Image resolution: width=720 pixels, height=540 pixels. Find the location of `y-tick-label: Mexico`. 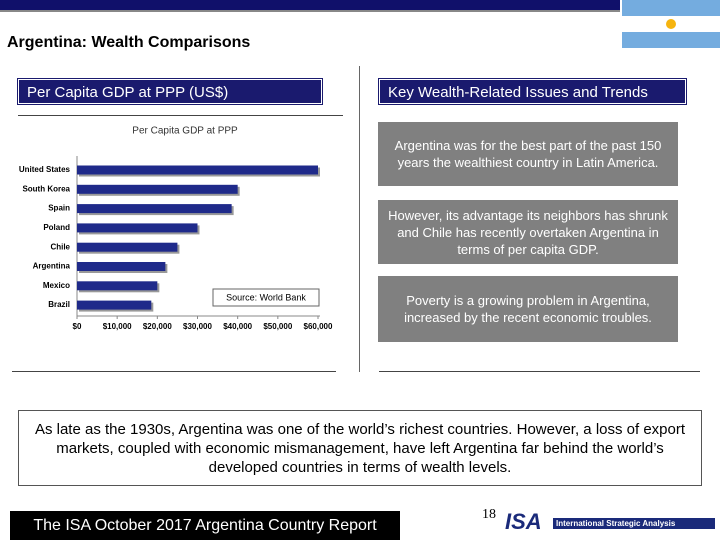

y-tick-label: Mexico is located at coordinates (56, 285).